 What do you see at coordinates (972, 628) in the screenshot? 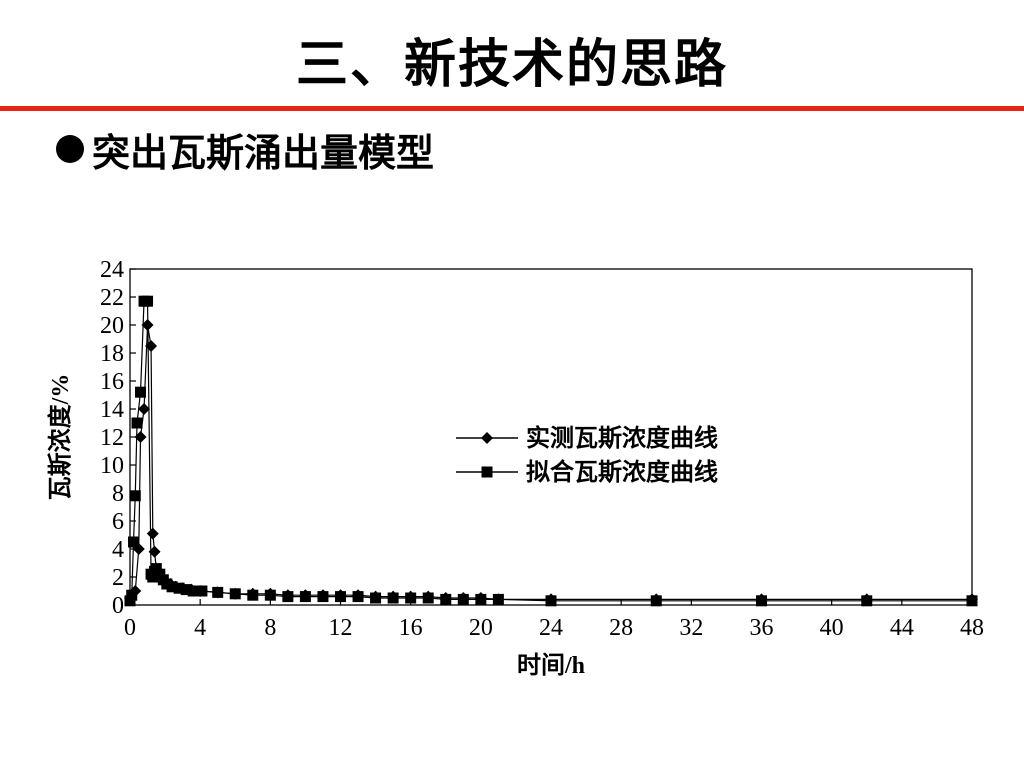
I see `x-tick-label: 48` at bounding box center [972, 628].